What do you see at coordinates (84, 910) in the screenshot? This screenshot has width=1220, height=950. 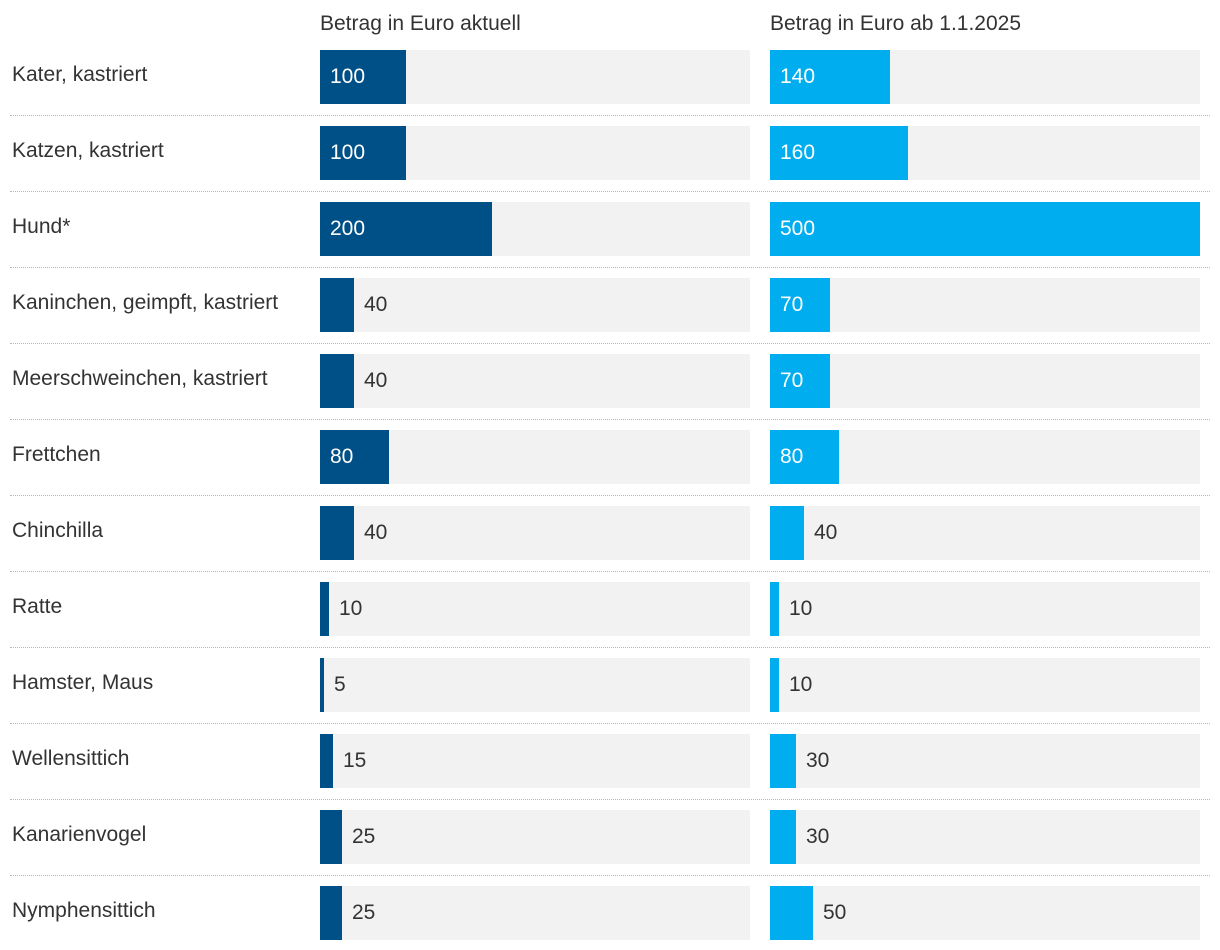 I see `category-label: Nymphensittich` at bounding box center [84, 910].